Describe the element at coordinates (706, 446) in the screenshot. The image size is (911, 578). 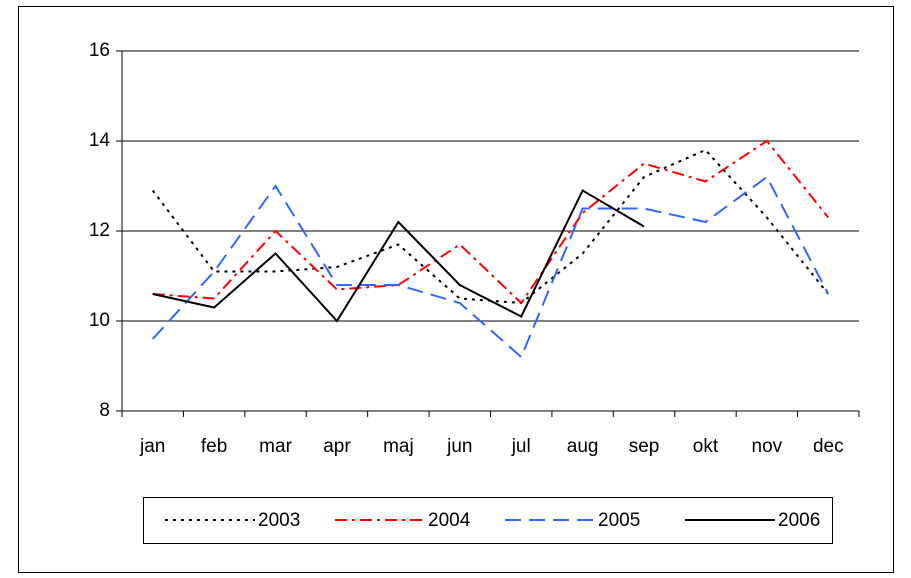
I see `x-tick-label: okt` at that location.